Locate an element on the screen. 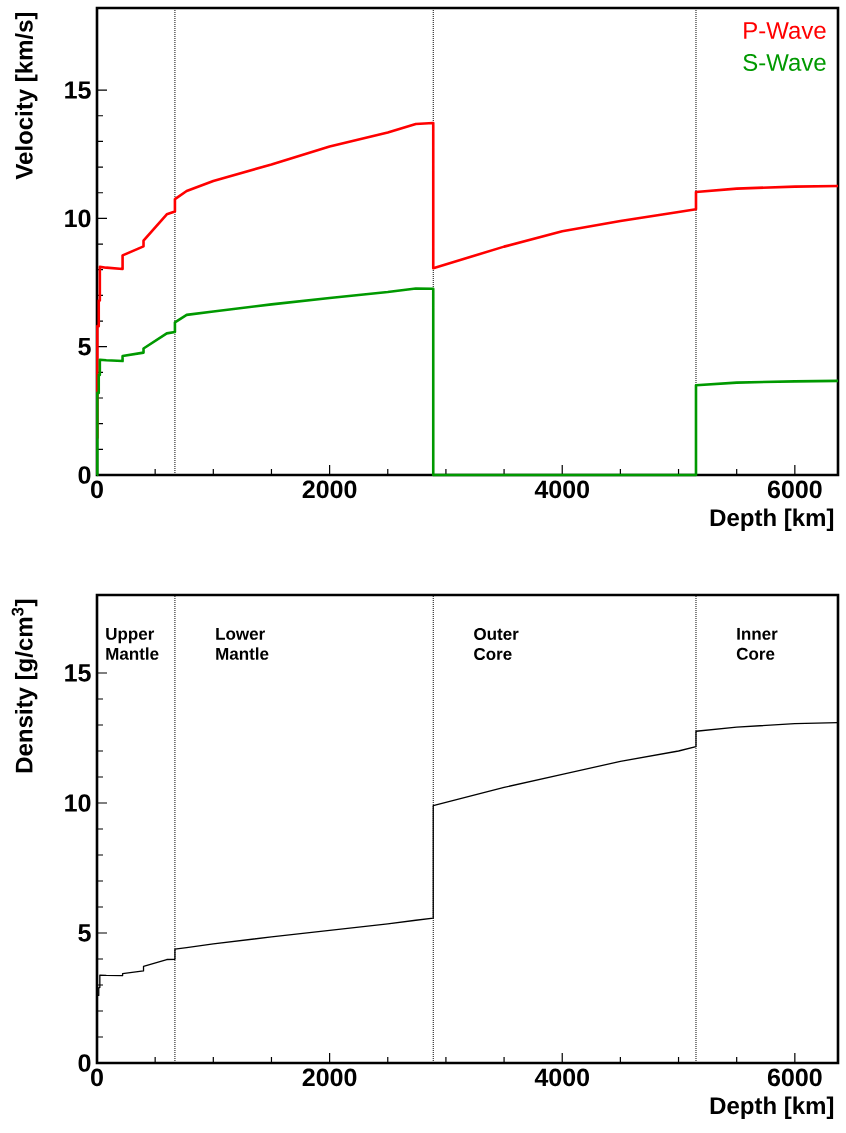 The height and width of the screenshot is (1133, 846). y-axis-title: Density [g/cm$^{3}$] is located at coordinates (24, 686).